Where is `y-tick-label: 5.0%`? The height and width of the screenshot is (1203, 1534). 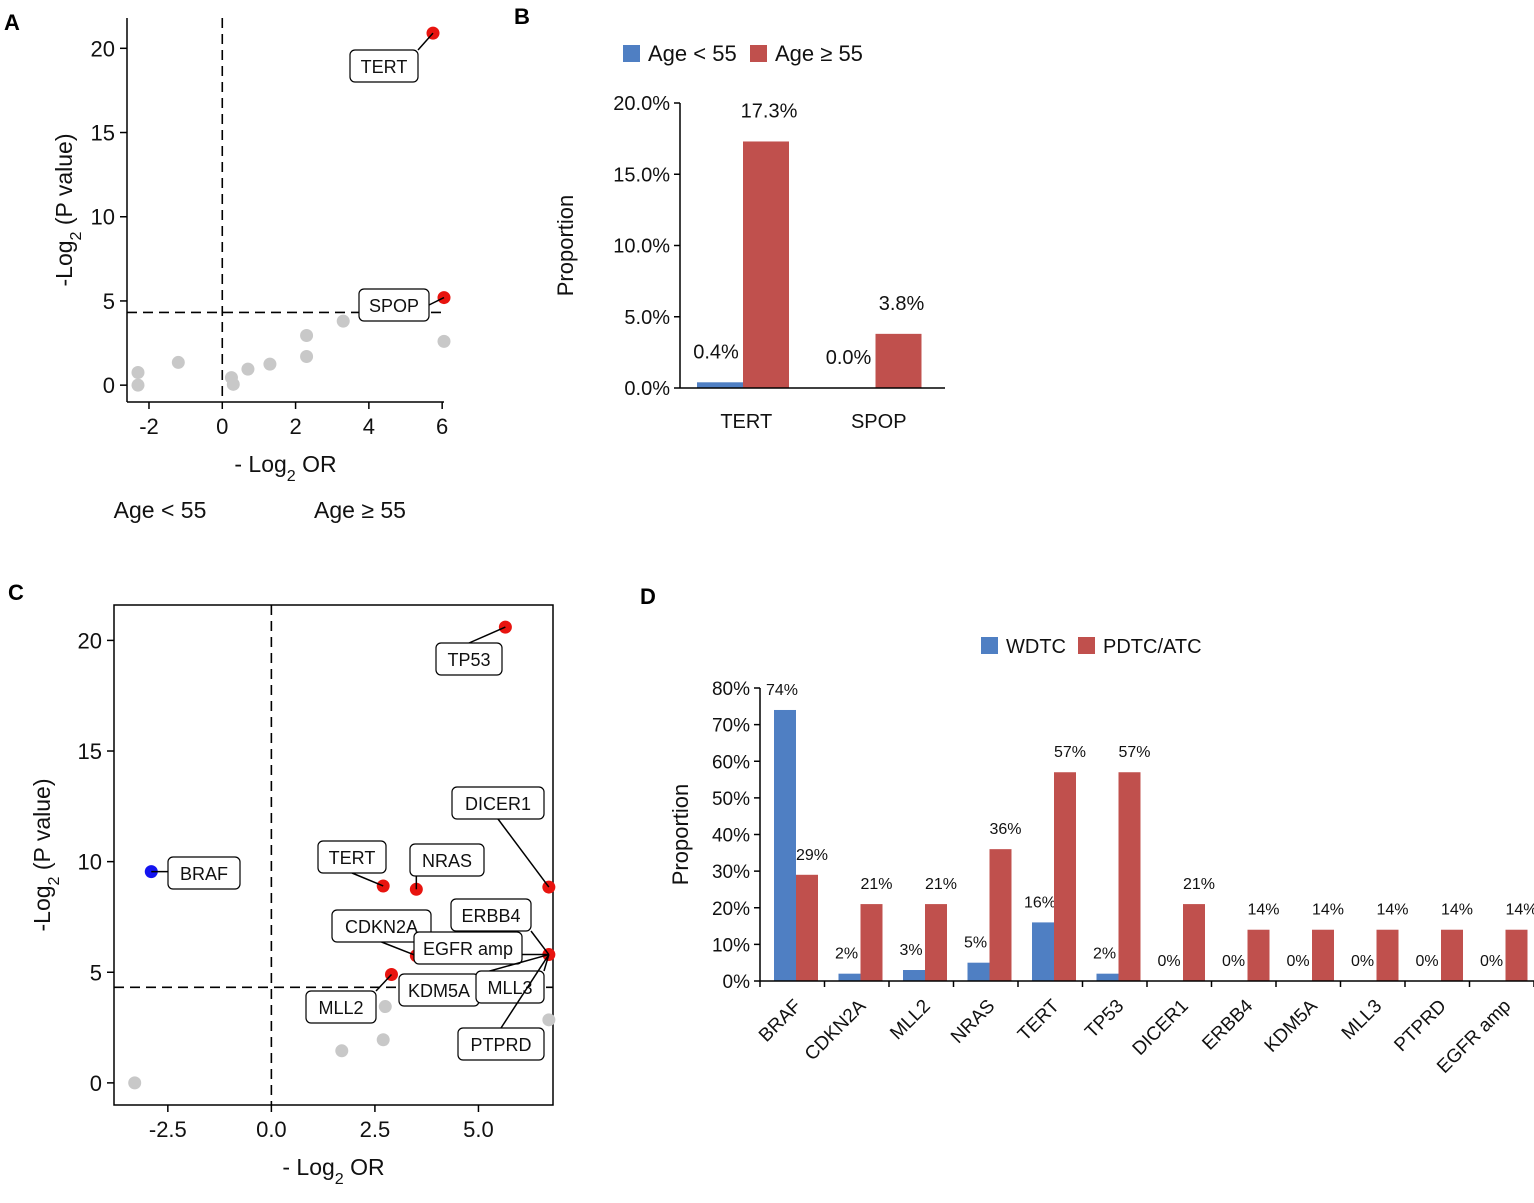
y-tick-label: 5.0% is located at coordinates (647, 318).